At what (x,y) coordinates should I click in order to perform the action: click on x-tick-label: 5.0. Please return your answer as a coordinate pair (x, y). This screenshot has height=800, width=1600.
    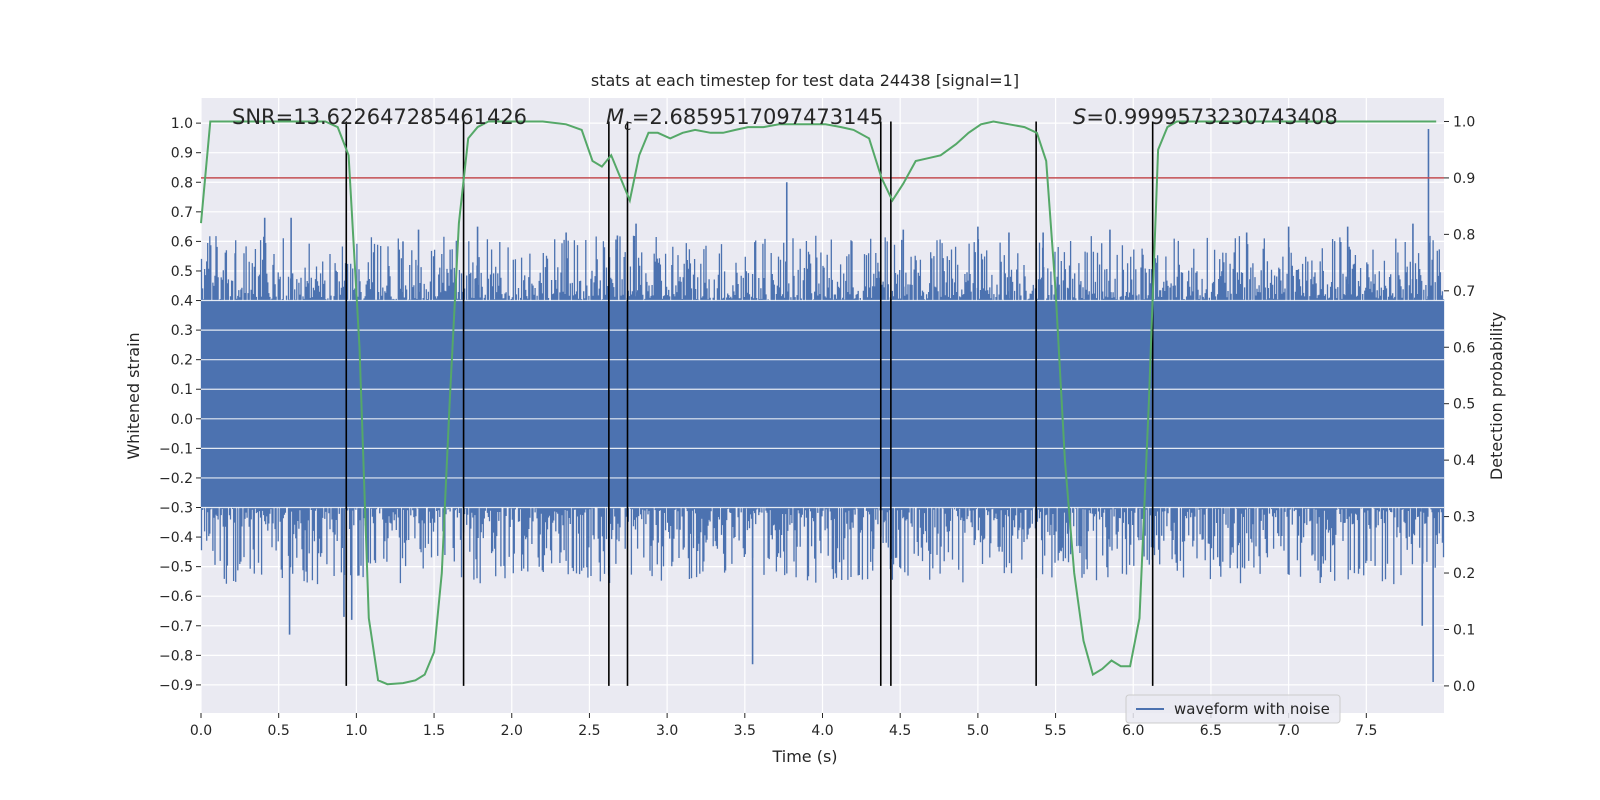
    Looking at the image, I should click on (978, 731).